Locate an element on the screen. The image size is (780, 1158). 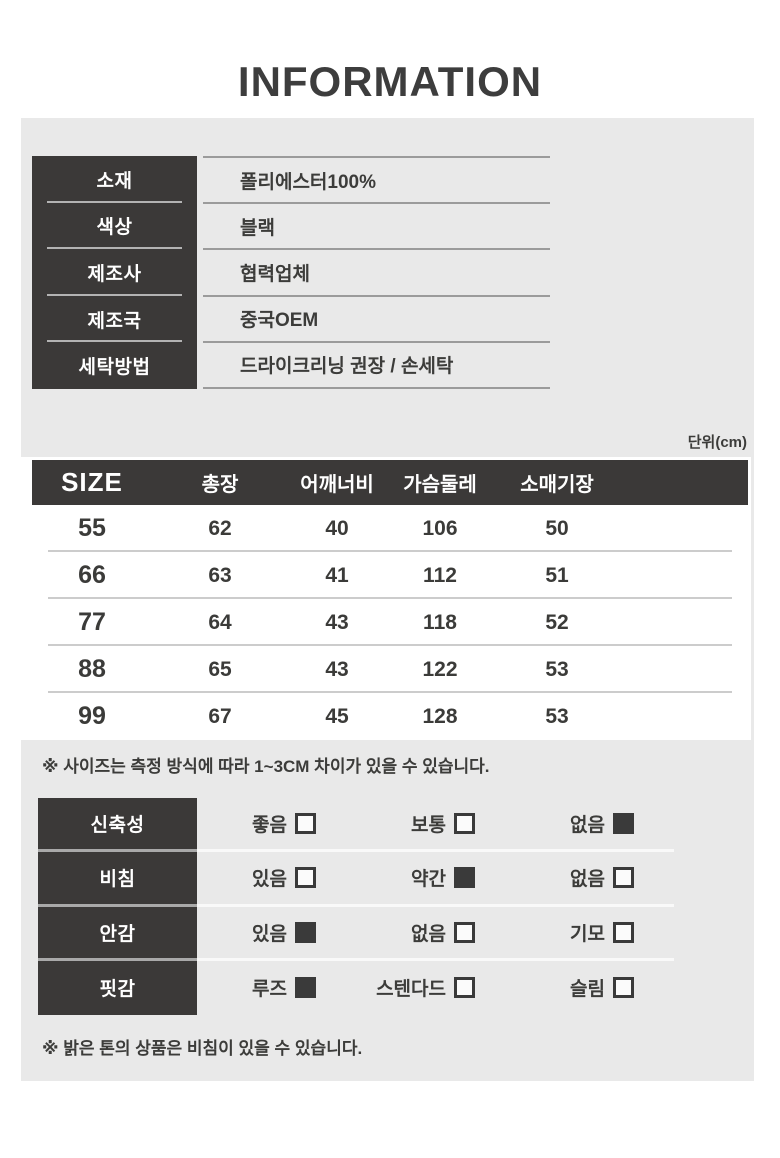
option-label: 보통 is located at coordinates (428, 826).